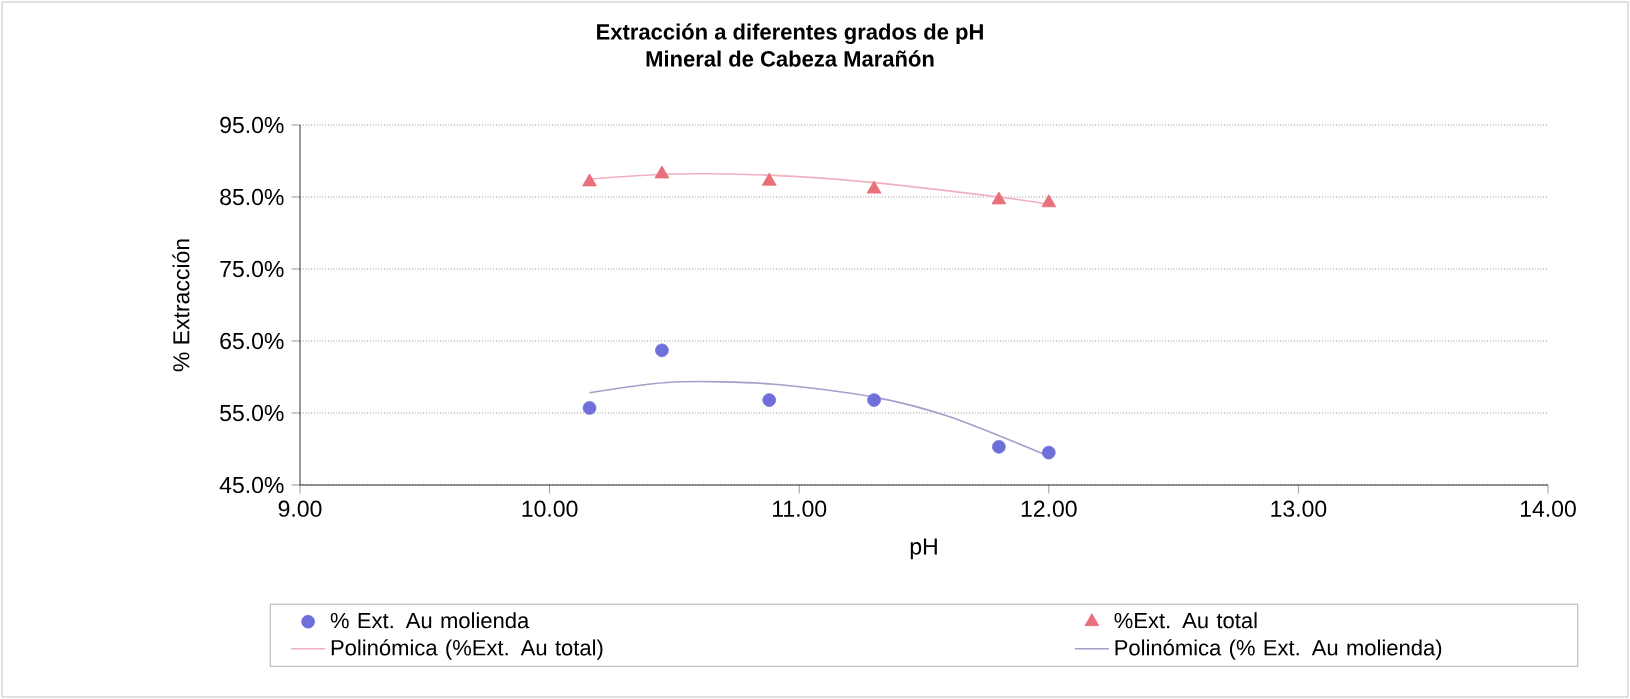 The width and height of the screenshot is (1630, 699). Describe the element at coordinates (251, 485) in the screenshot. I see `y-tick-label: 45.0%` at that location.